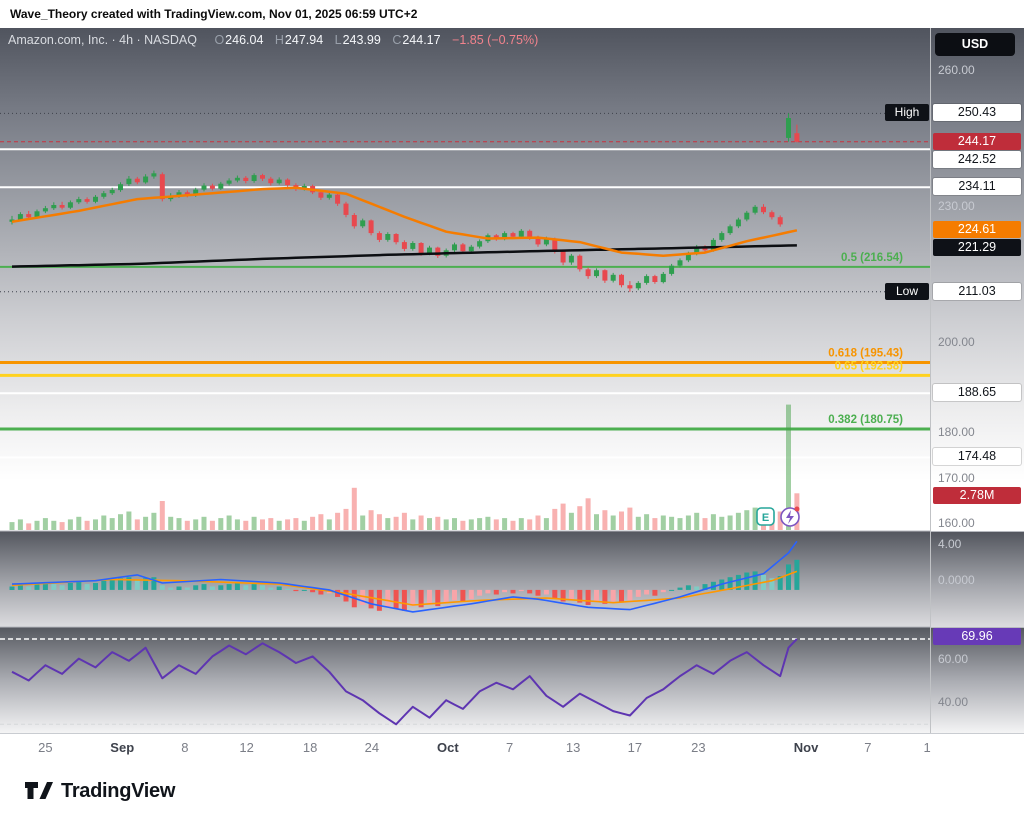 Image resolution: width=1024 pixels, height=823 pixels. What do you see at coordinates (45, 747) in the screenshot?
I see `time-axis-label: 25` at bounding box center [45, 747].